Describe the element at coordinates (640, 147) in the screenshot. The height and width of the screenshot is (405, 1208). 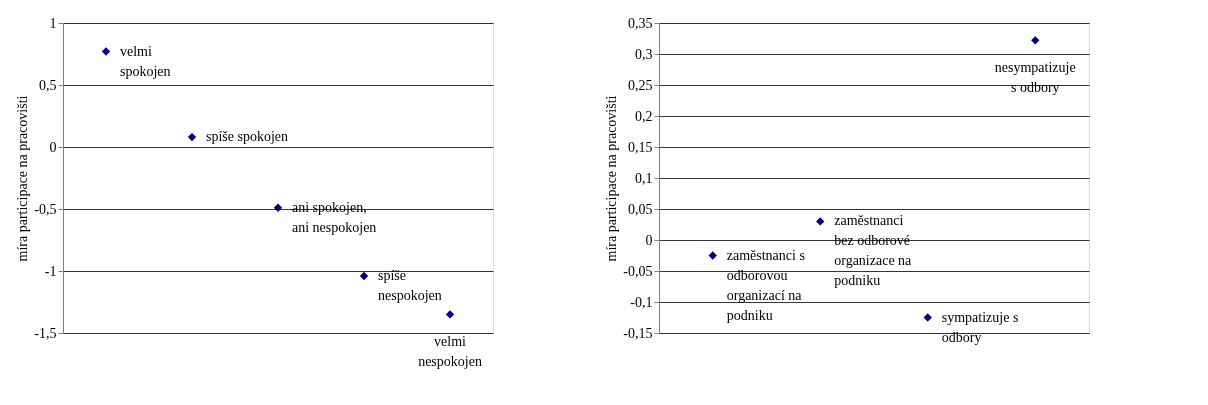
I see `y-tick-label: 0,15` at that location.